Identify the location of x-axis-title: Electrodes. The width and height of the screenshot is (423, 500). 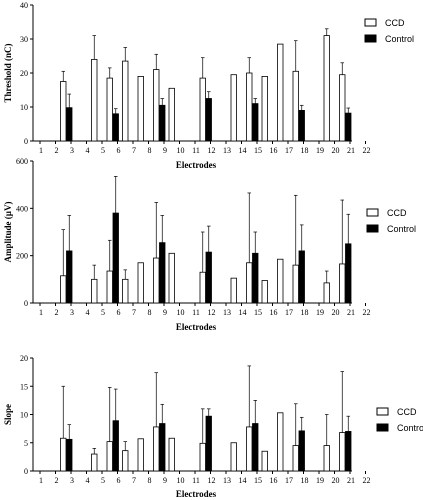
(196, 165).